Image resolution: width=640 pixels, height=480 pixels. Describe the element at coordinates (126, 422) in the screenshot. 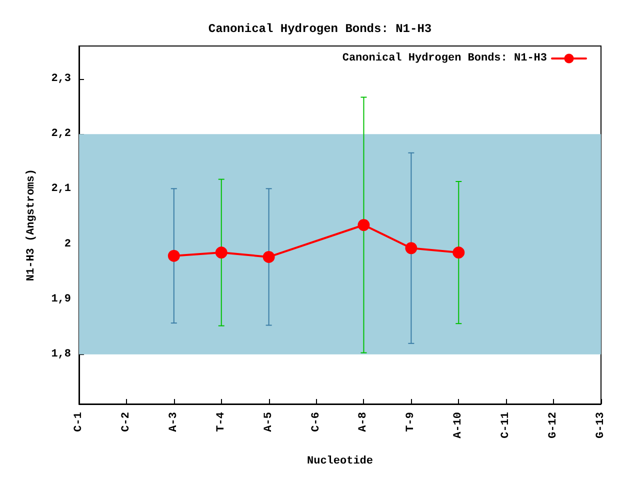

I see `x-tick-label: C-2` at that location.